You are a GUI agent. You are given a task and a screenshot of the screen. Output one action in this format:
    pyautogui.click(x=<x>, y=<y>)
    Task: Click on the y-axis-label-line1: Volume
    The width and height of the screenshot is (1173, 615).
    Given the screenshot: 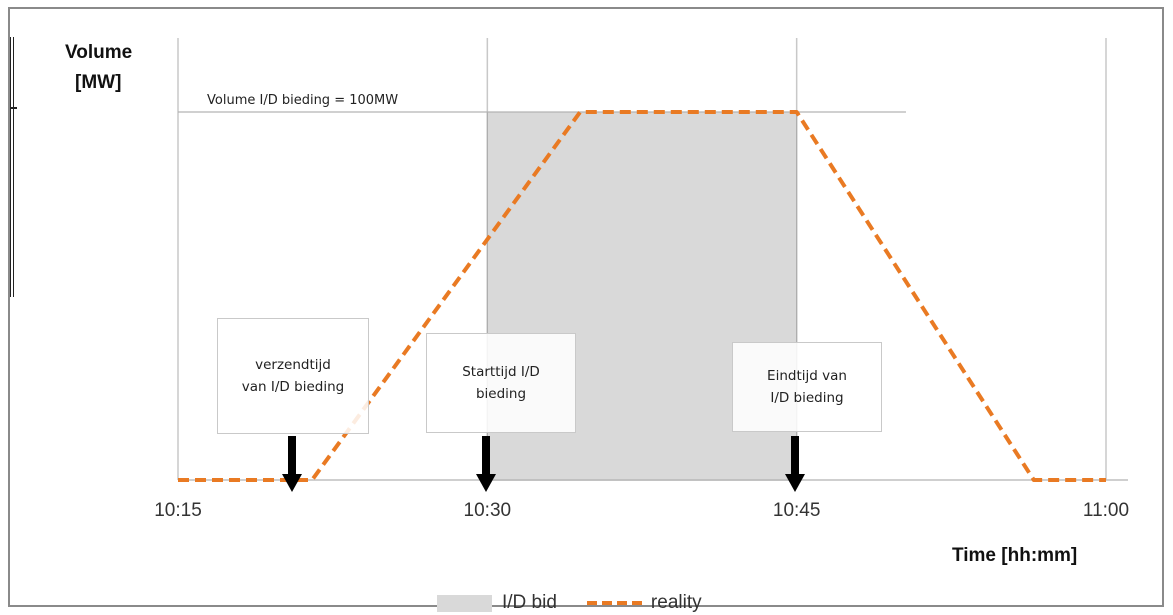 What is the action you would take?
    pyautogui.click(x=99, y=52)
    